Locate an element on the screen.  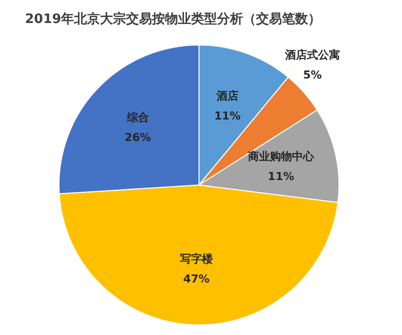
slice-label: 写字楼 is located at coordinates (197, 259).